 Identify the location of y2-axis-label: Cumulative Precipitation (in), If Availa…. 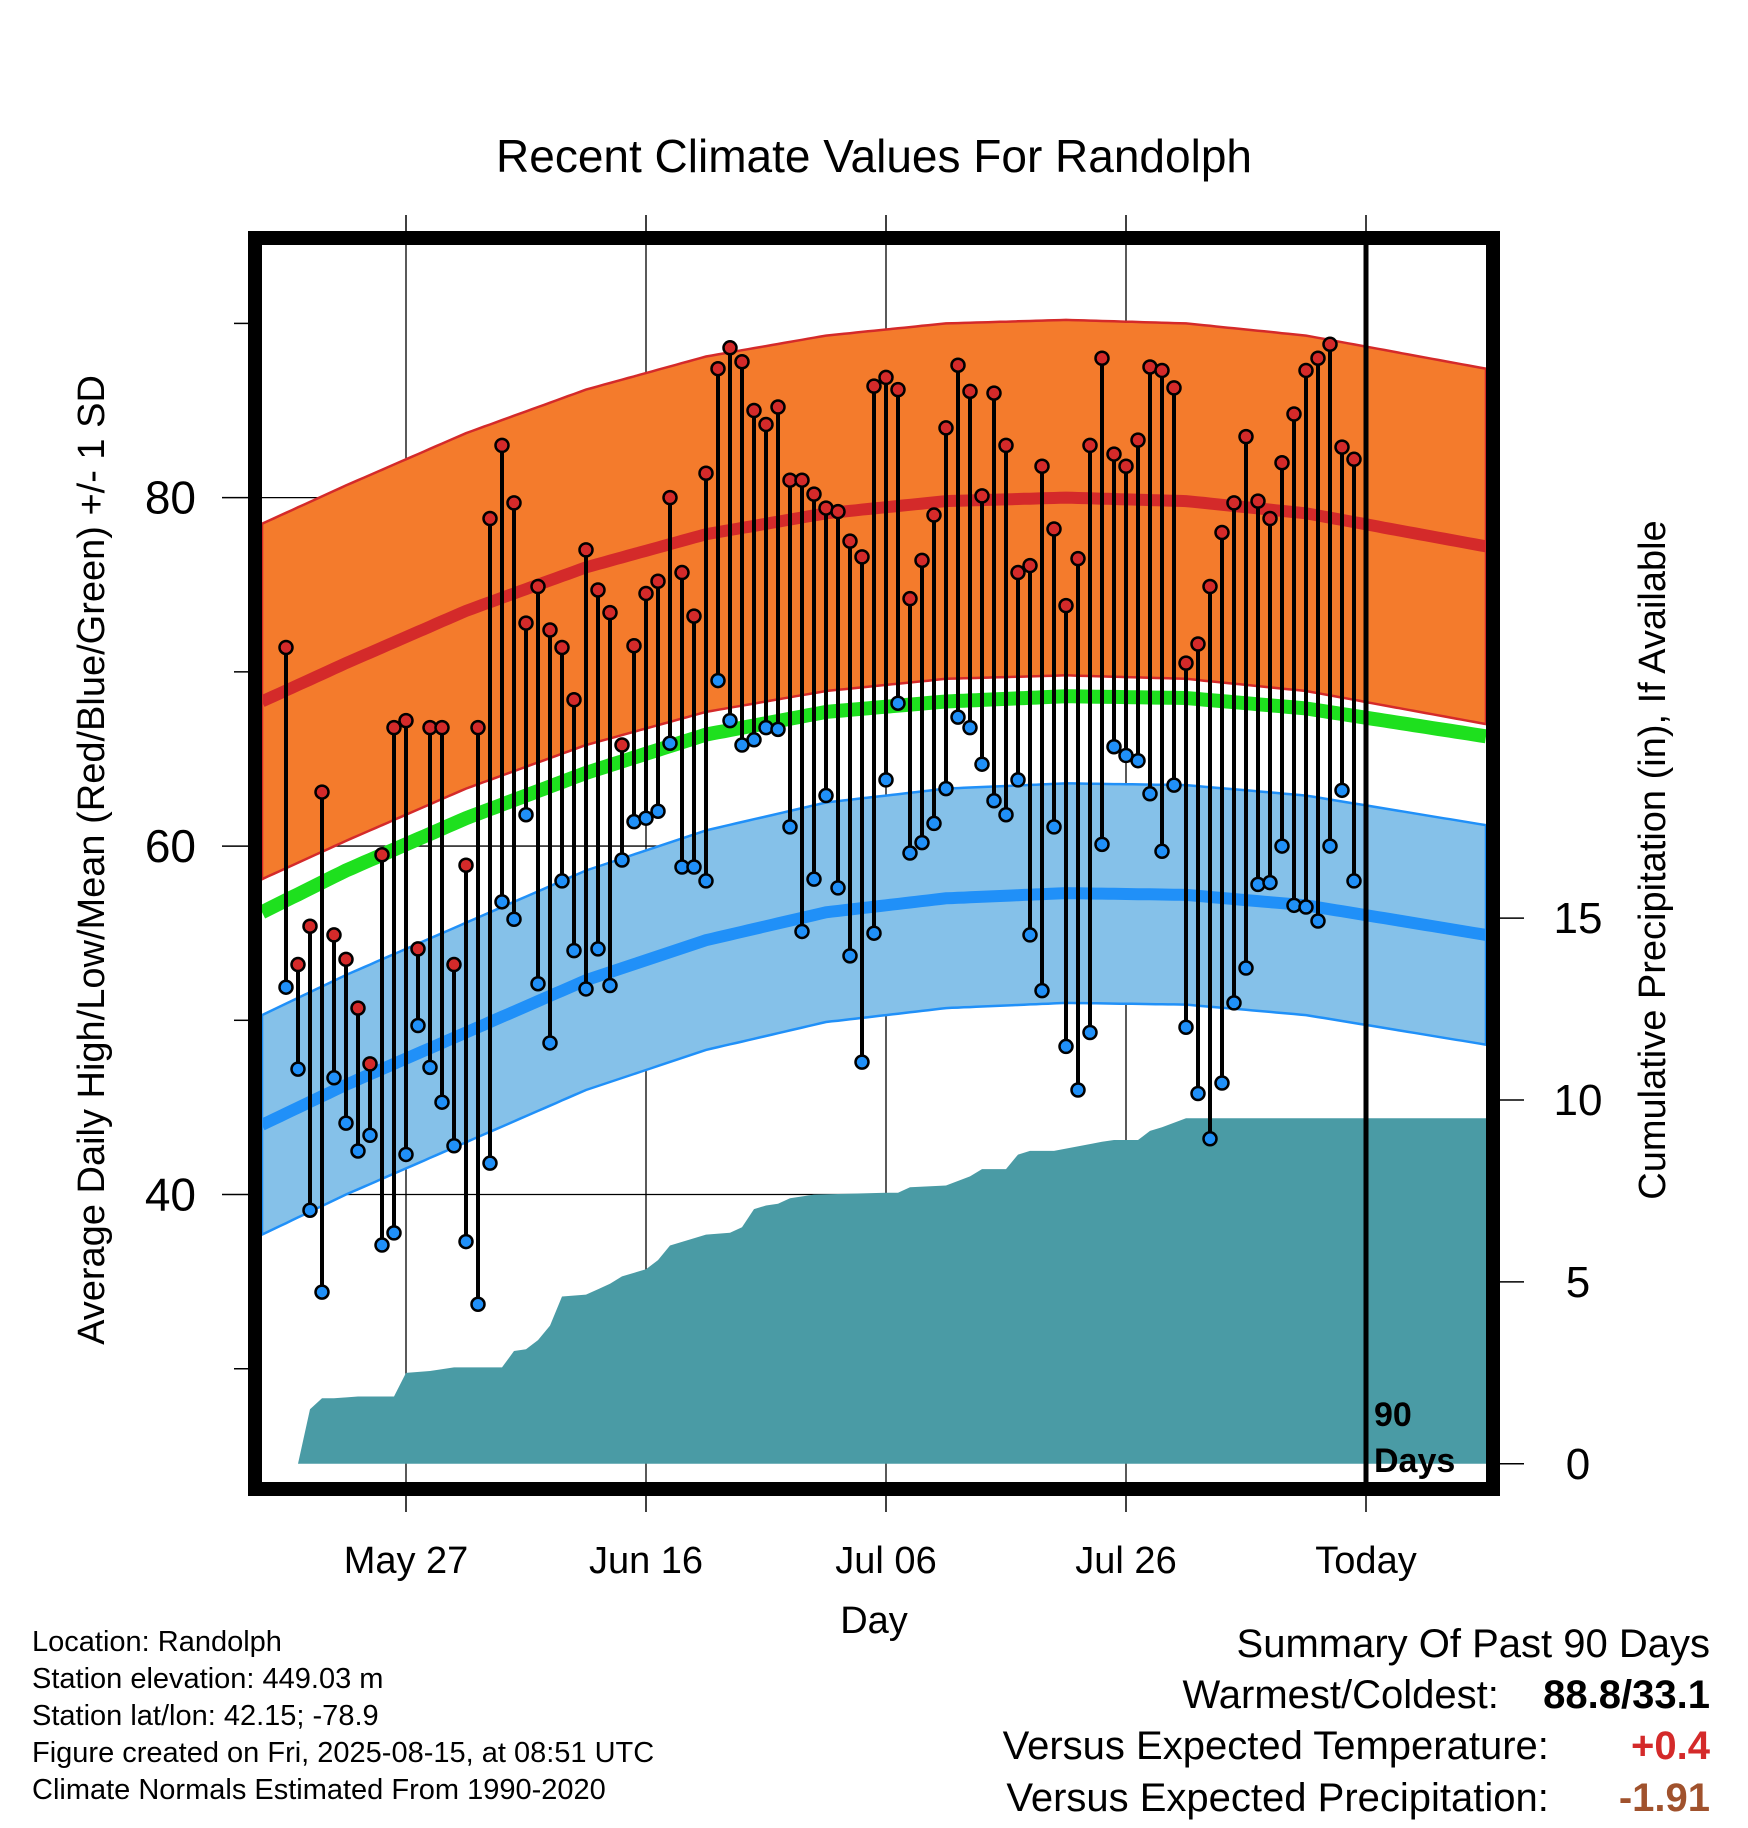
(1653, 859).